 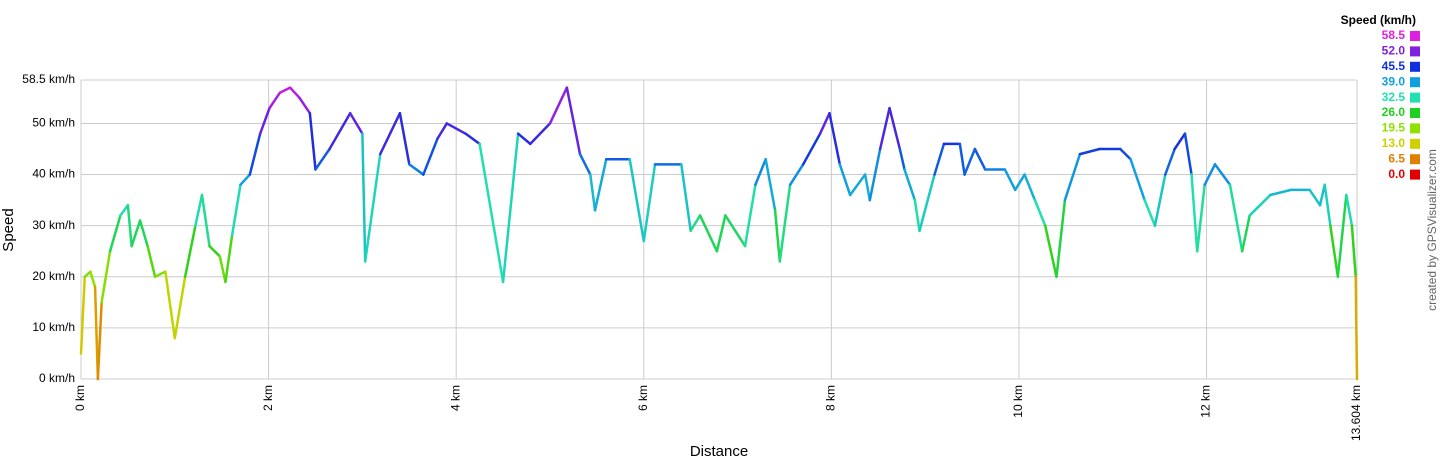 I want to click on x-tick-label: 6 km, so click(x=643, y=398).